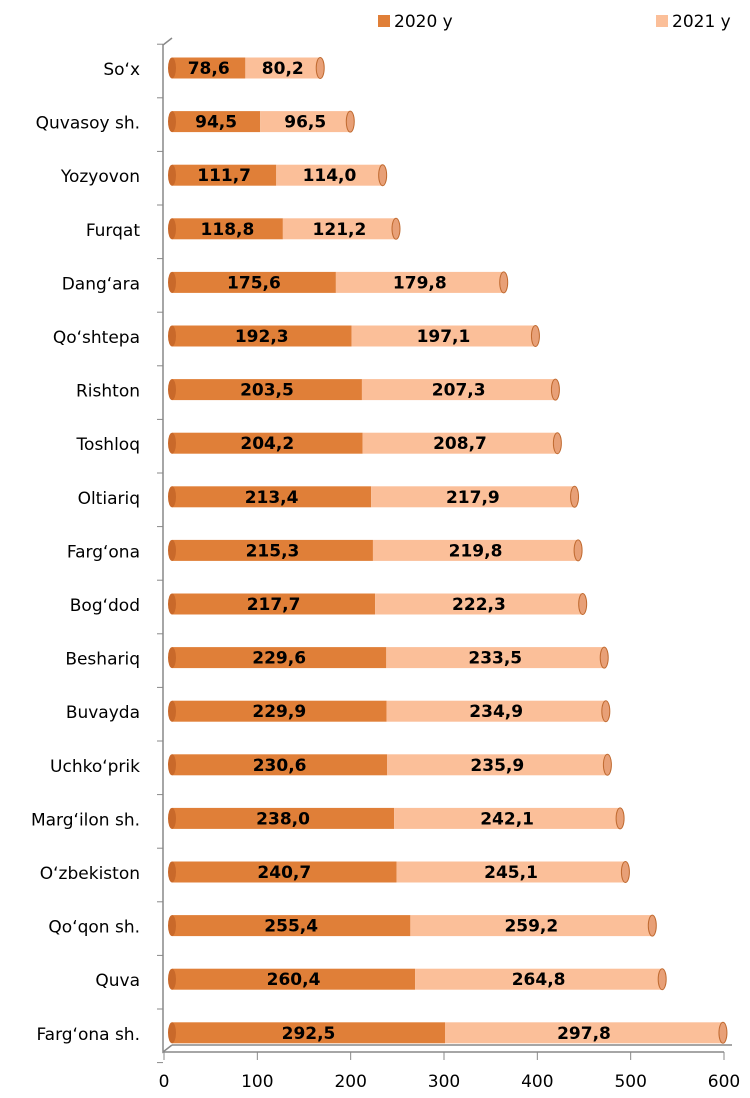  I want to click on value-label: 96,5, so click(305, 123).